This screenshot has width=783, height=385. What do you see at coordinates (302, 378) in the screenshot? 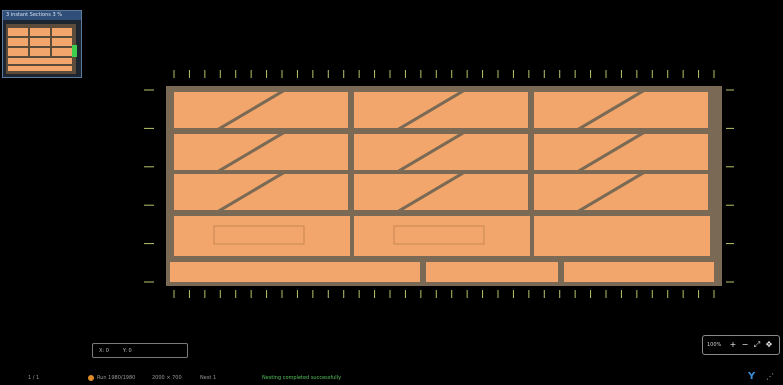
I see `status-message: Nesting completed successfully` at bounding box center [302, 378].